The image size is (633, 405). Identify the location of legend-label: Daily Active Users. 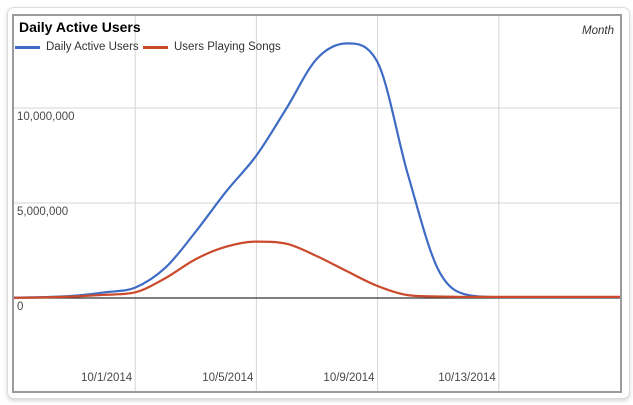
(92, 47).